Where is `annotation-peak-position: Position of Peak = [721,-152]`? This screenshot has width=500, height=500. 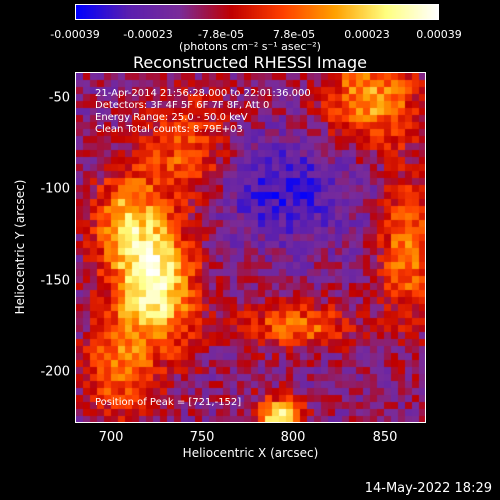 annotation-peak-position: Position of Peak = [721,-152] is located at coordinates (168, 402).